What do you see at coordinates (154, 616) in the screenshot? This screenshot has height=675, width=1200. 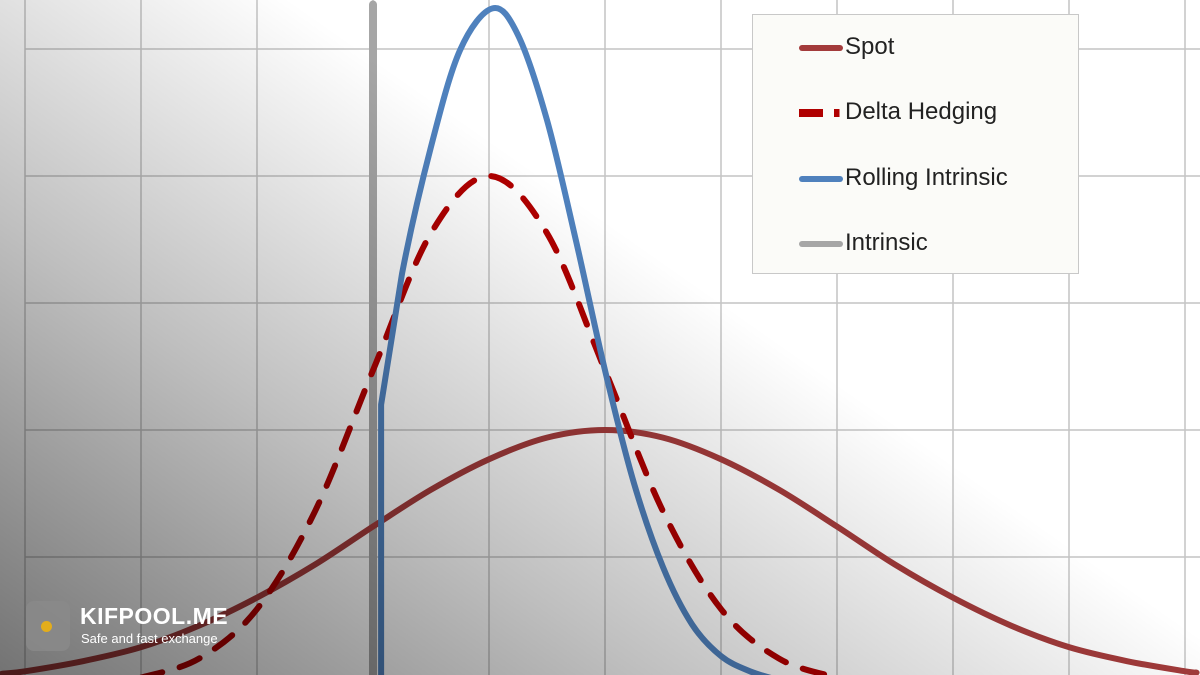 I see `watermark-title: KIFPOOL.ME` at bounding box center [154, 616].